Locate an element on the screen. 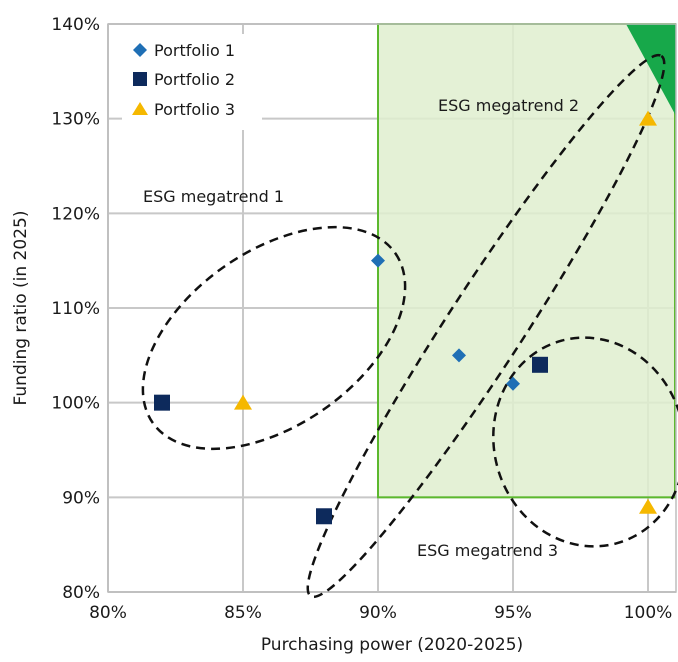  x-axis-title: Purchasing power (2020-2025) is located at coordinates (392, 645).